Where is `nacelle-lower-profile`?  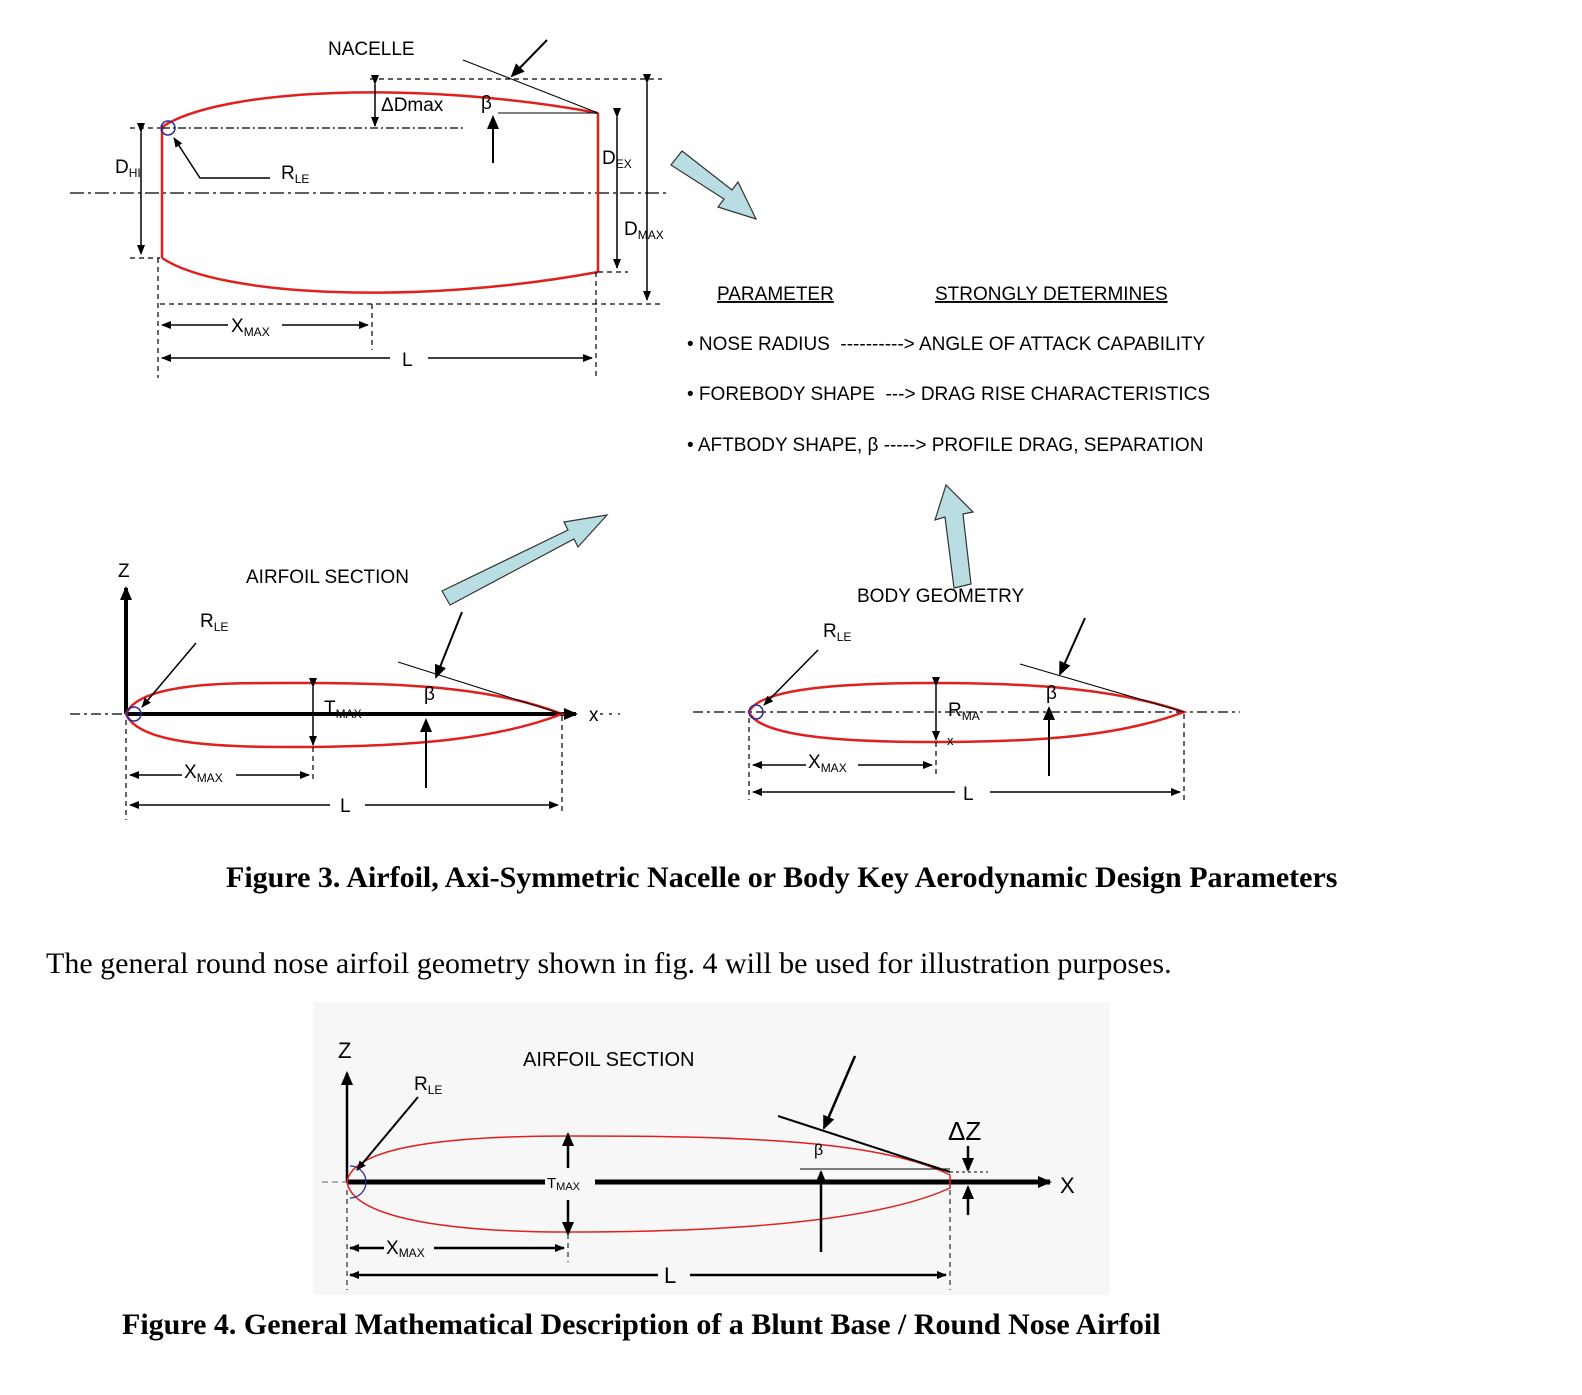 nacelle-lower-profile is located at coordinates (380, 275).